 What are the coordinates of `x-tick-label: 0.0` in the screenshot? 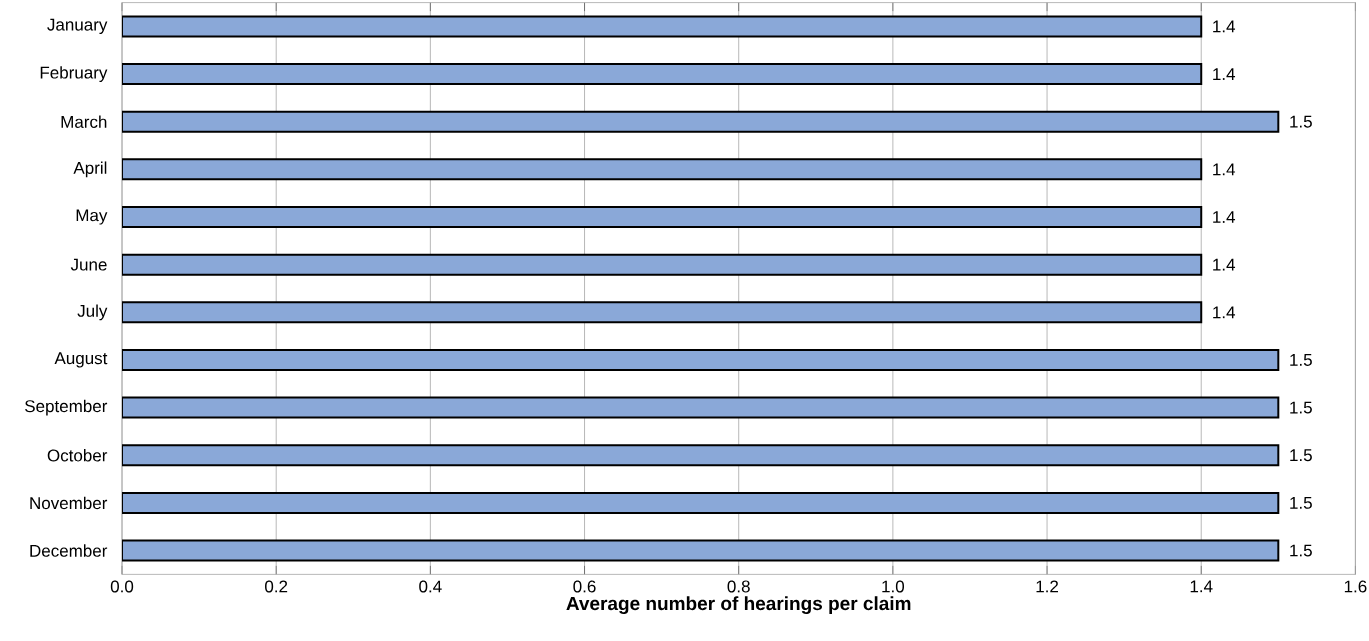 It's located at (122, 586).